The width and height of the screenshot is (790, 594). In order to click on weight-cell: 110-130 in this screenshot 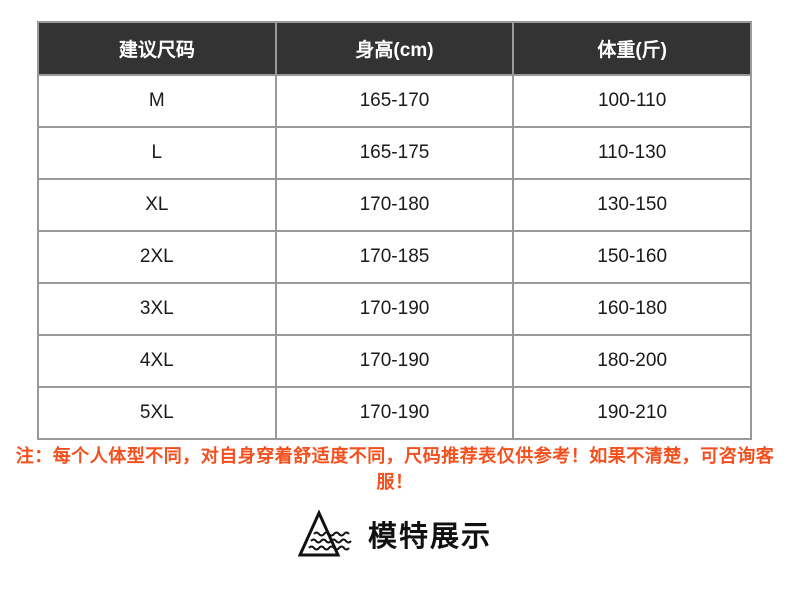, I will do `click(632, 153)`.